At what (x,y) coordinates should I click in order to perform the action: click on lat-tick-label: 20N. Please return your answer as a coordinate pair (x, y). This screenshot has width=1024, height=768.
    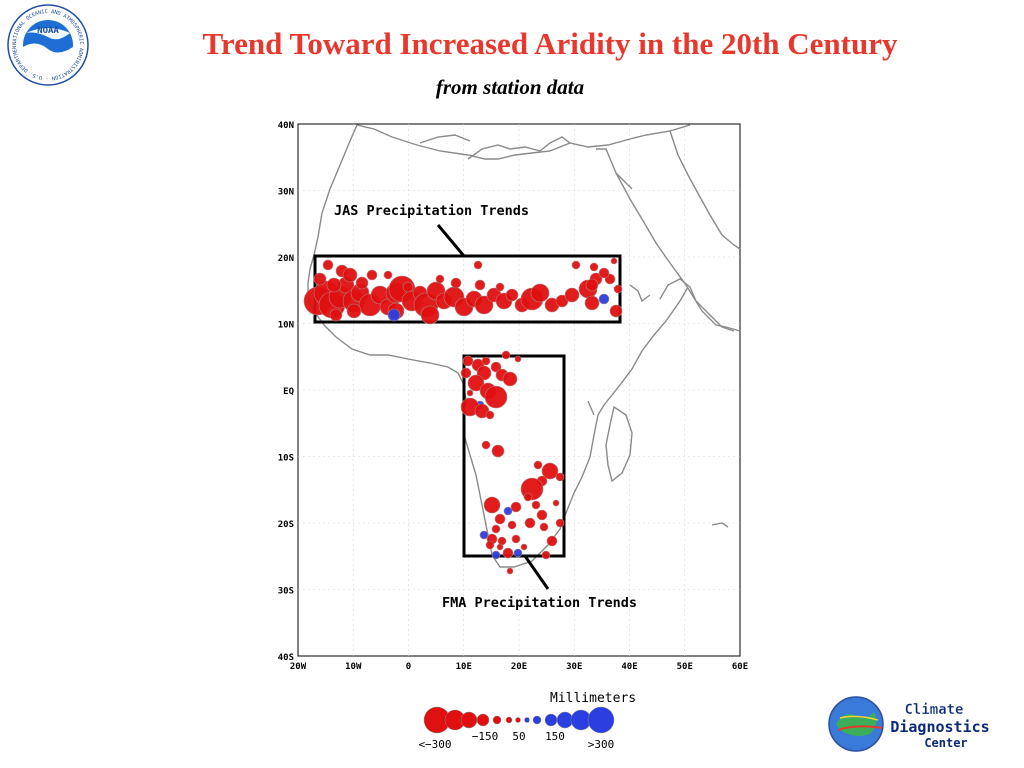
    Looking at the image, I should click on (286, 259).